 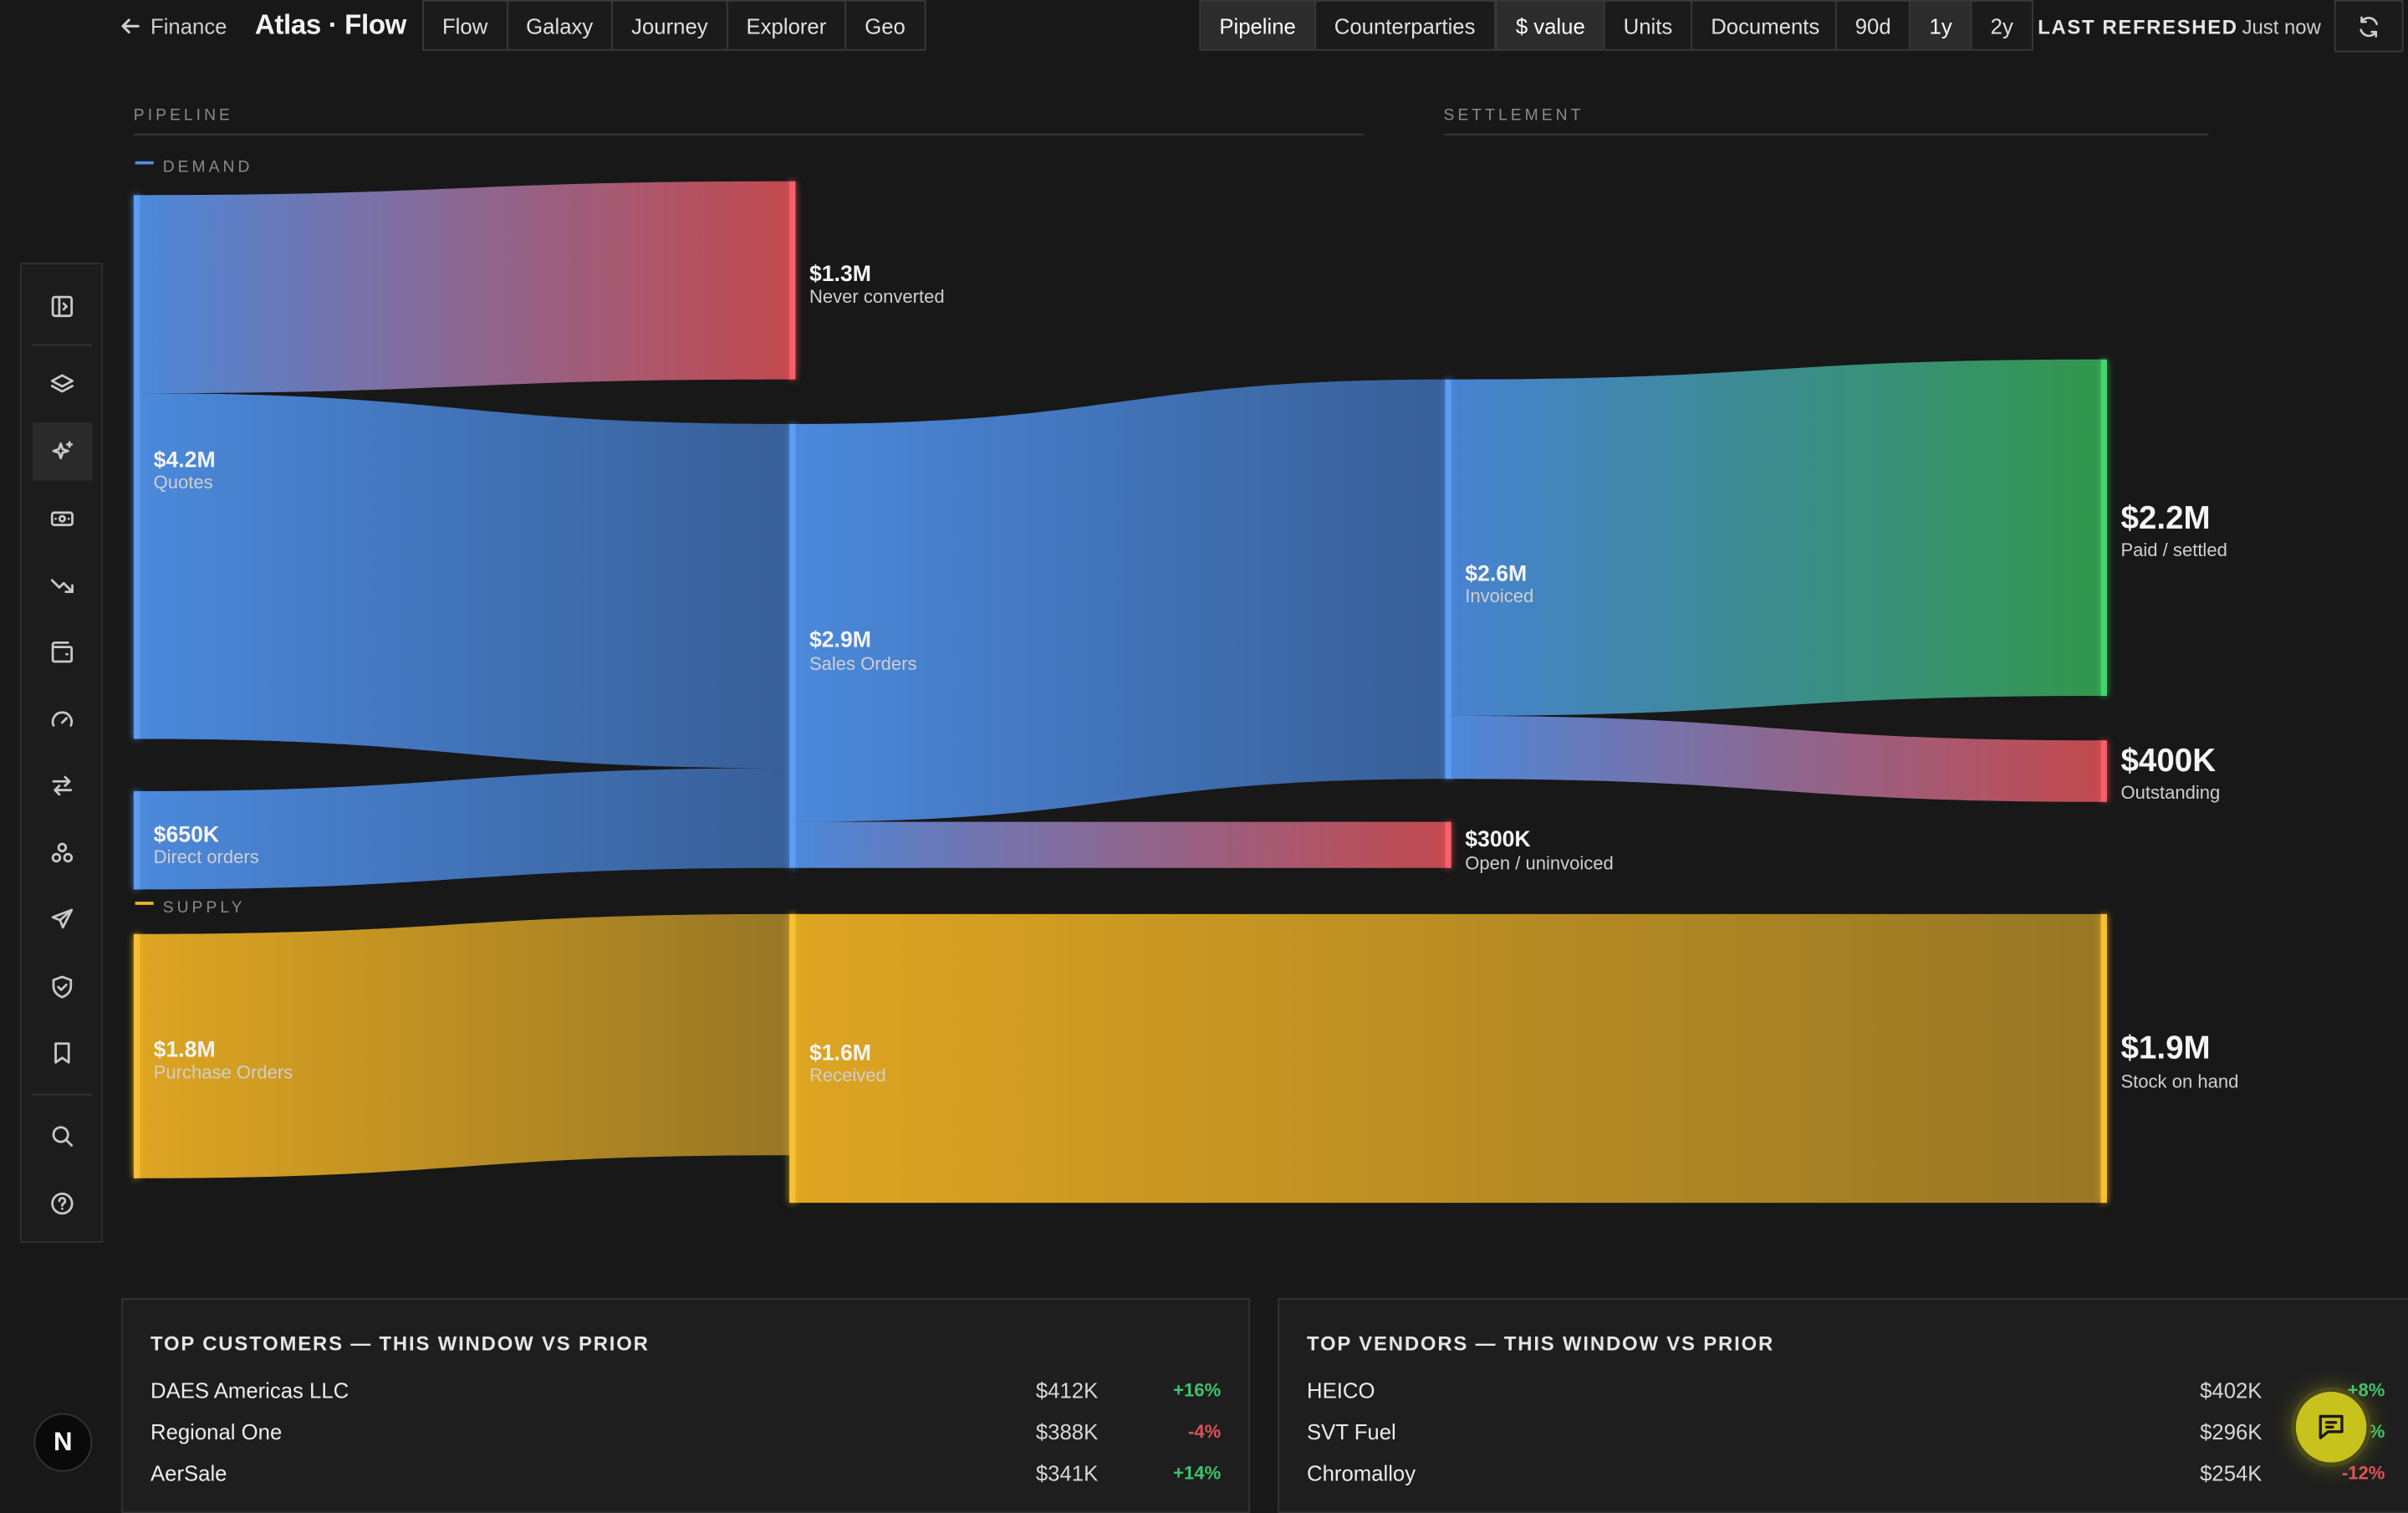 What do you see at coordinates (749, 134) in the screenshot?
I see `pipeline-rule` at bounding box center [749, 134].